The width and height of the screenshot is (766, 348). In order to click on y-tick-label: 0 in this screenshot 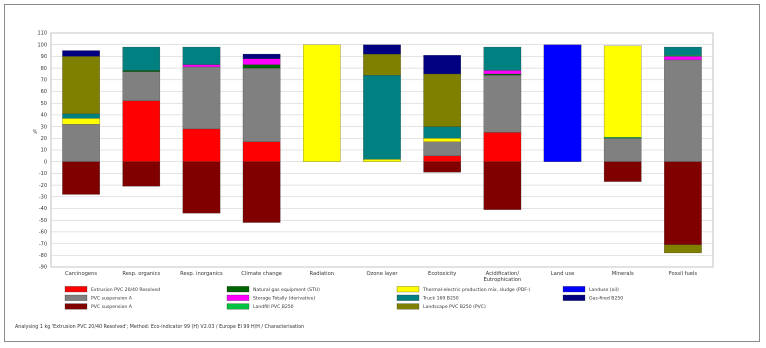, I will do `click(45, 162)`.